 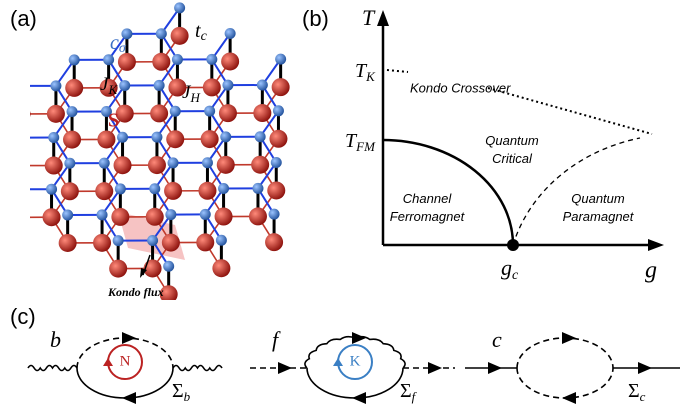 What do you see at coordinates (428, 207) in the screenshot?
I see `phase-label: Channel Ferromagnet` at bounding box center [428, 207].